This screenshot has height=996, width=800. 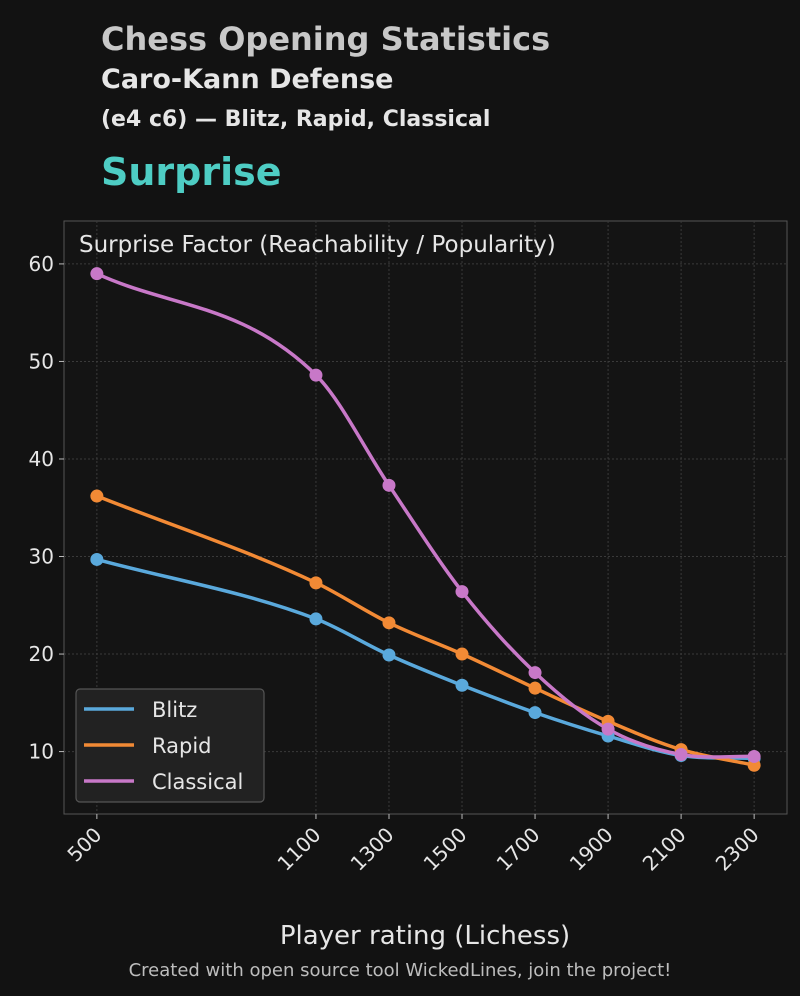 I want to click on y-tick-label: 10, so click(x=41, y=752).